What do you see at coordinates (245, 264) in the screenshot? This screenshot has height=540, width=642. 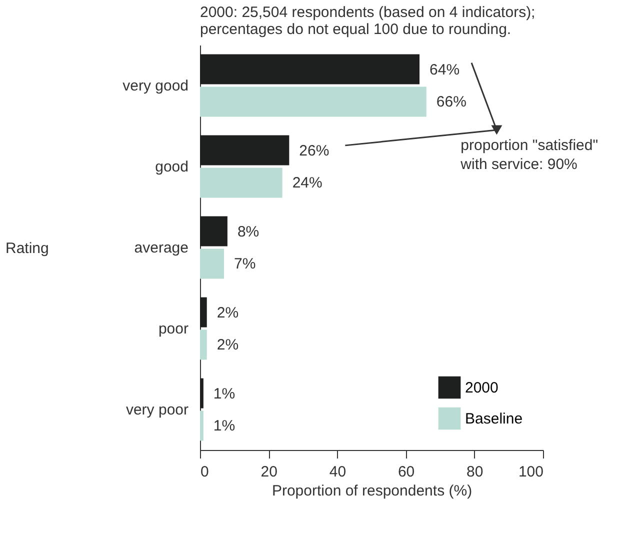 I see `data-label: 7%` at bounding box center [245, 264].